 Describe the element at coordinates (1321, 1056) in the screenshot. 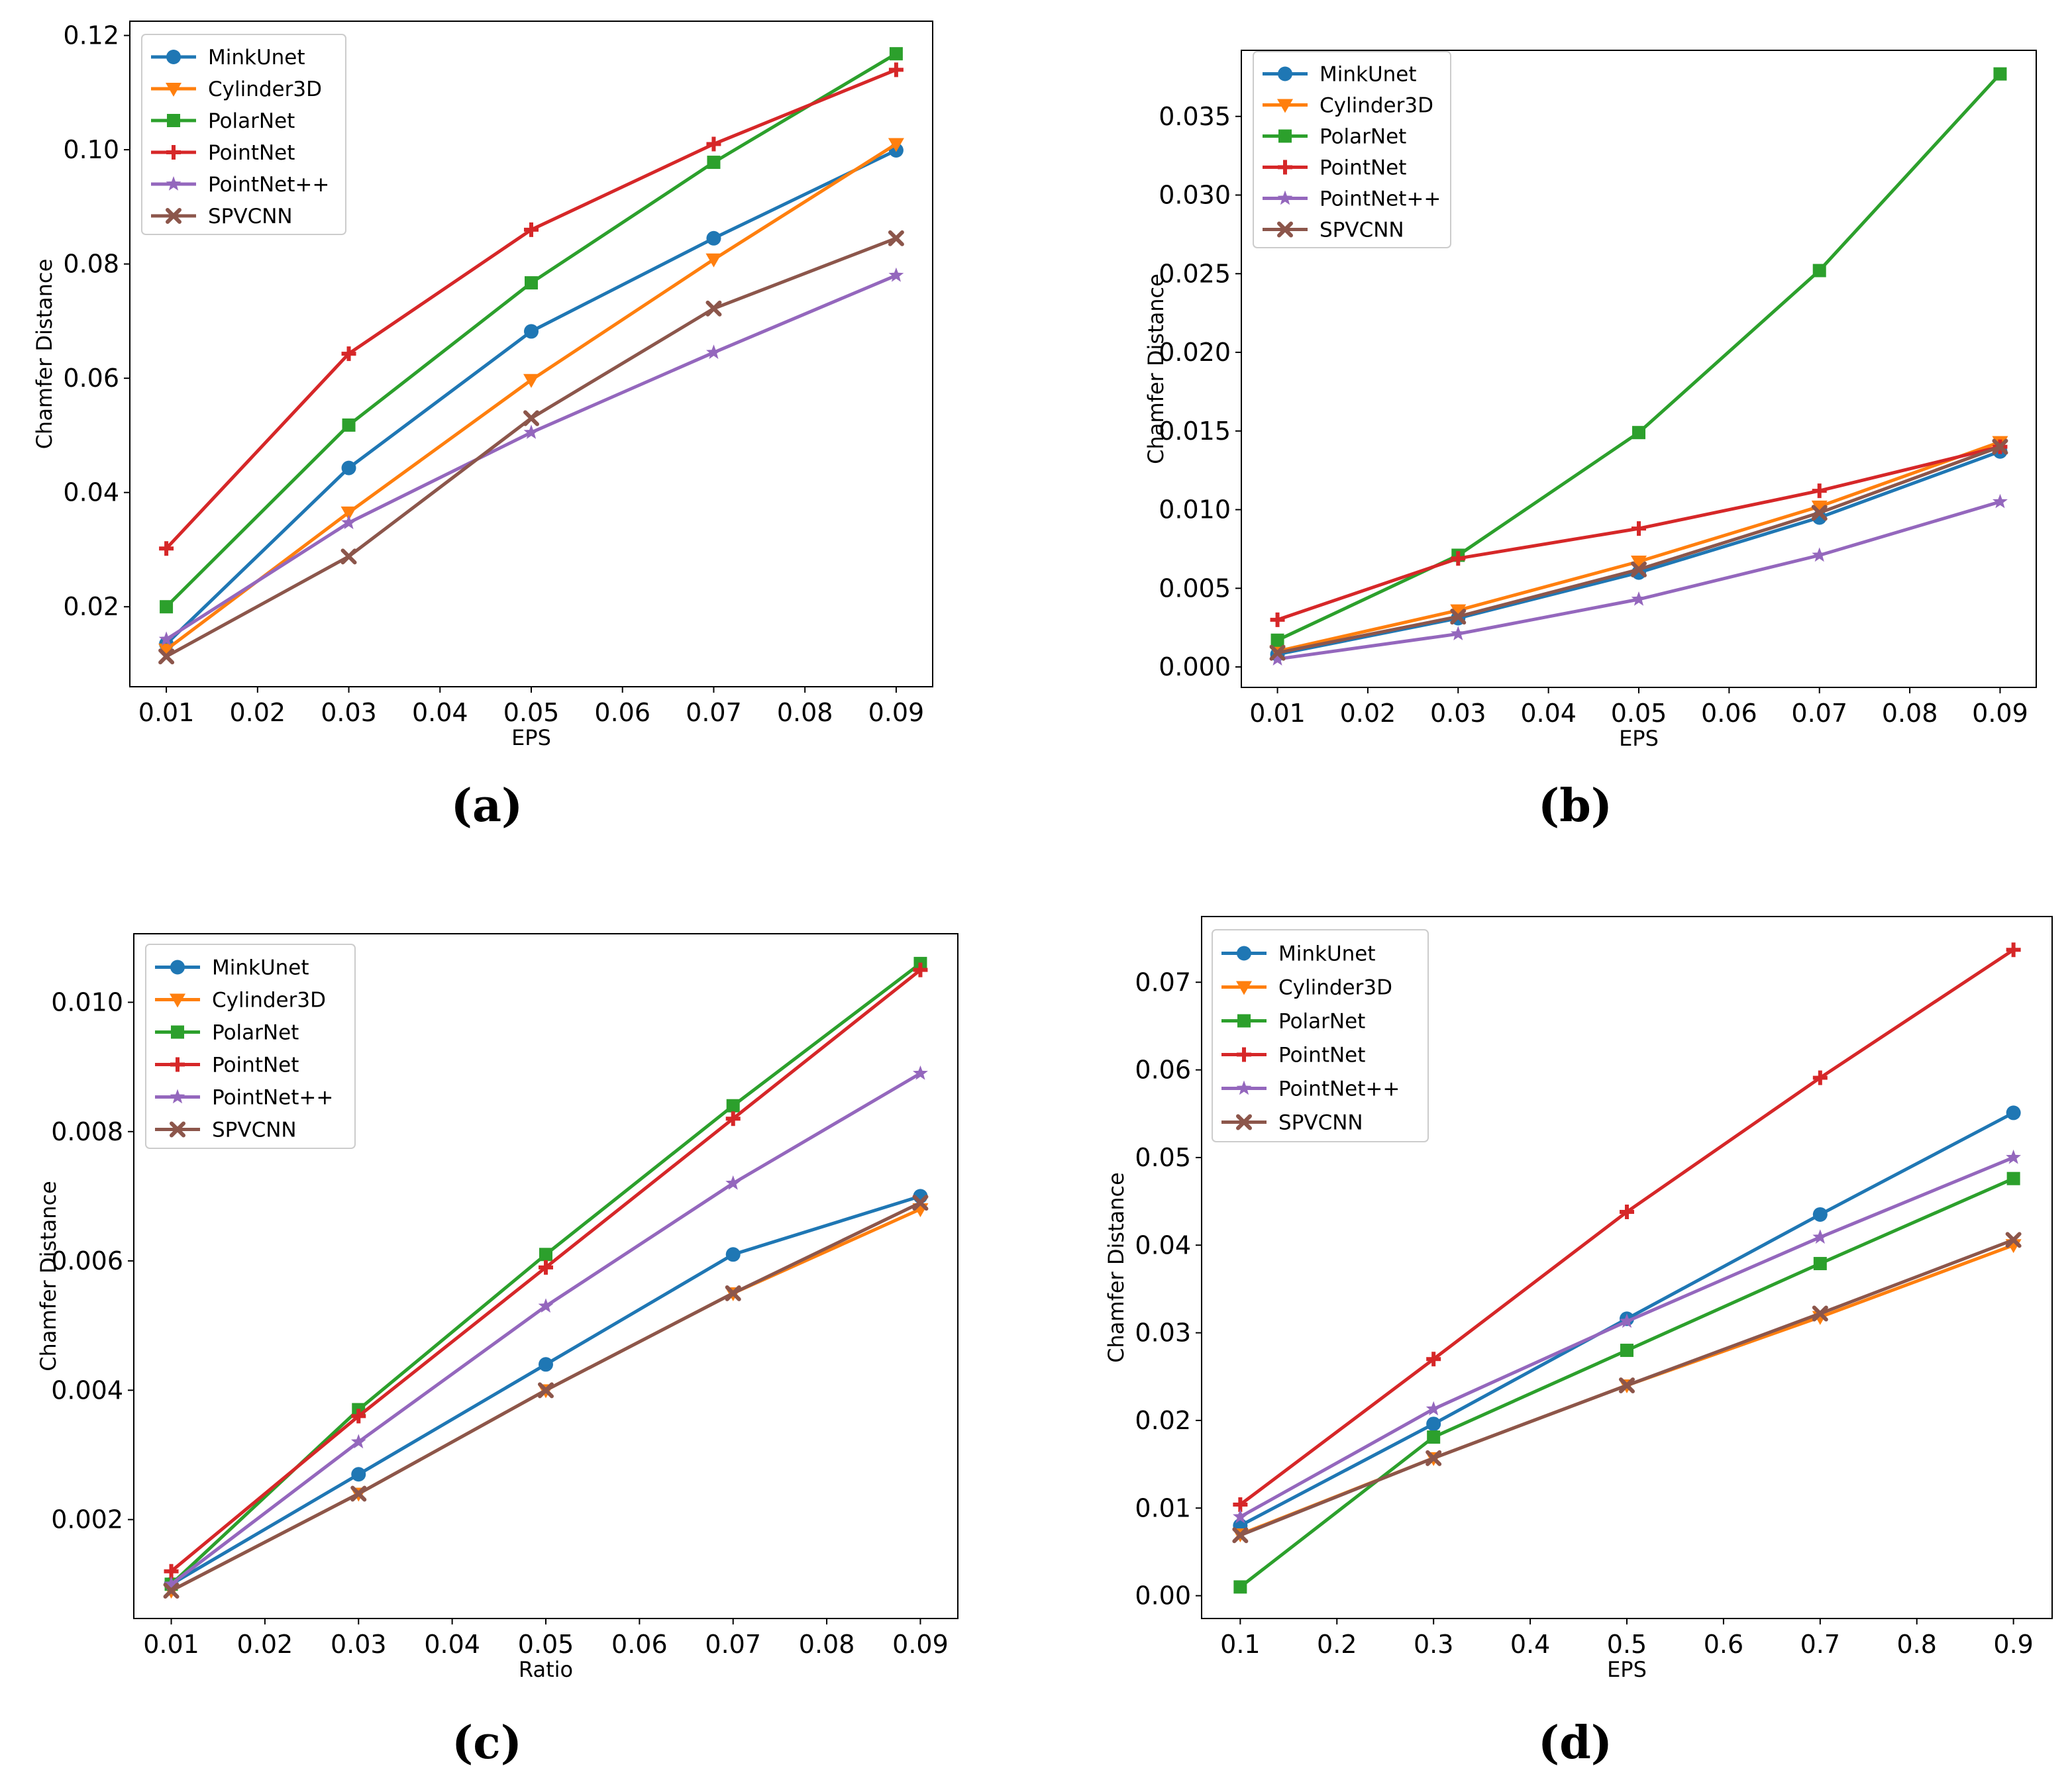

I see `legend-label: PointNet` at that location.